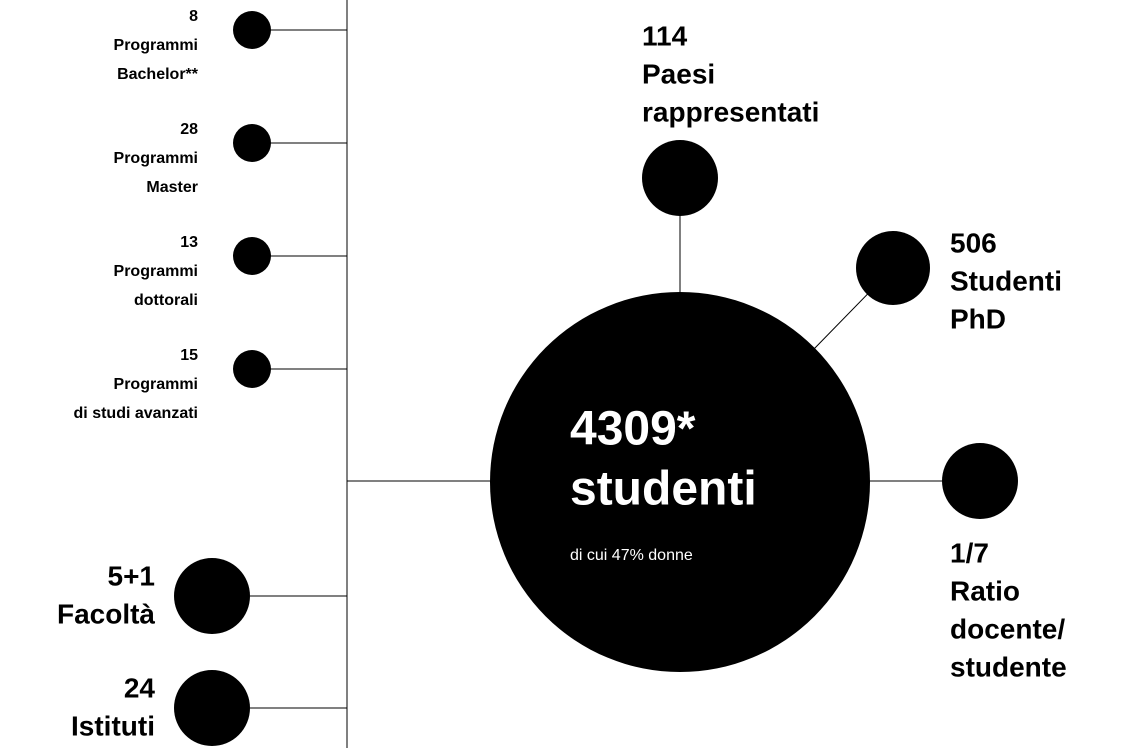 The image size is (1128, 748). I want to click on stat-label: rappresentati, so click(730, 111).